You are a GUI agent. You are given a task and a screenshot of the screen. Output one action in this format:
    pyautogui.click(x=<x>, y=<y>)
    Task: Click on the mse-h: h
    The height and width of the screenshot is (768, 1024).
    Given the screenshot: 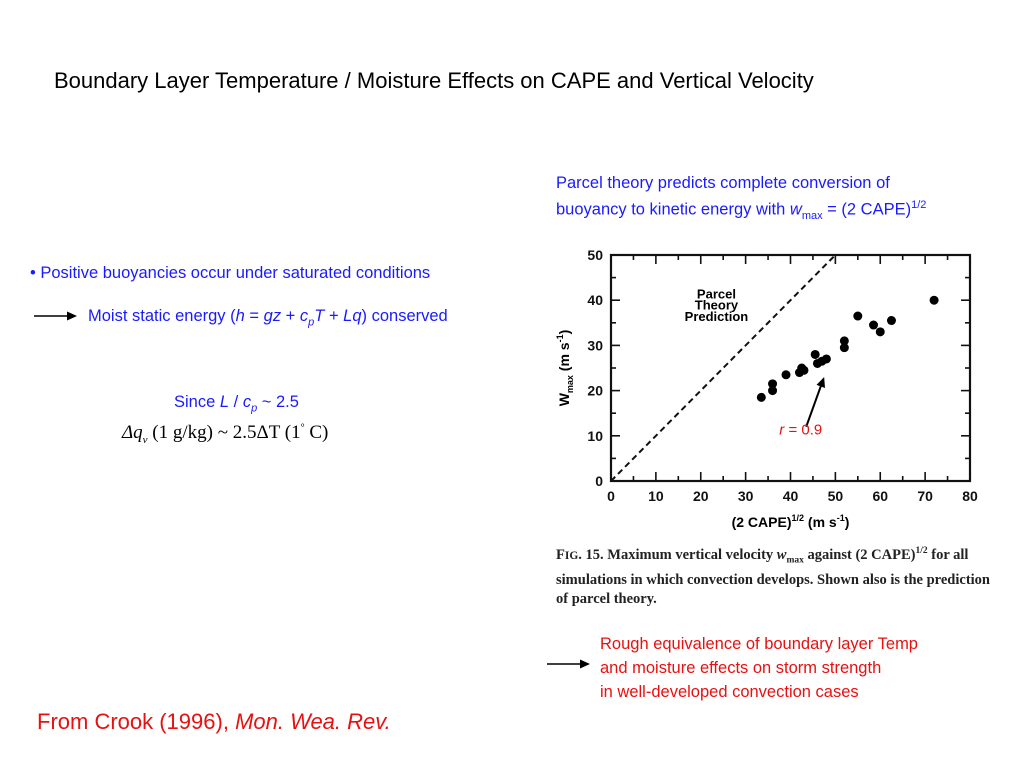 What is the action you would take?
    pyautogui.click(x=240, y=316)
    